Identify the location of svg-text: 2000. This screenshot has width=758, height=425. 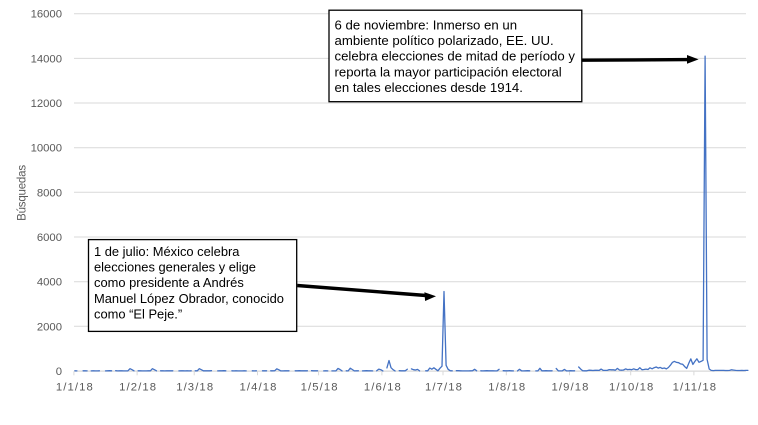
(49, 327).